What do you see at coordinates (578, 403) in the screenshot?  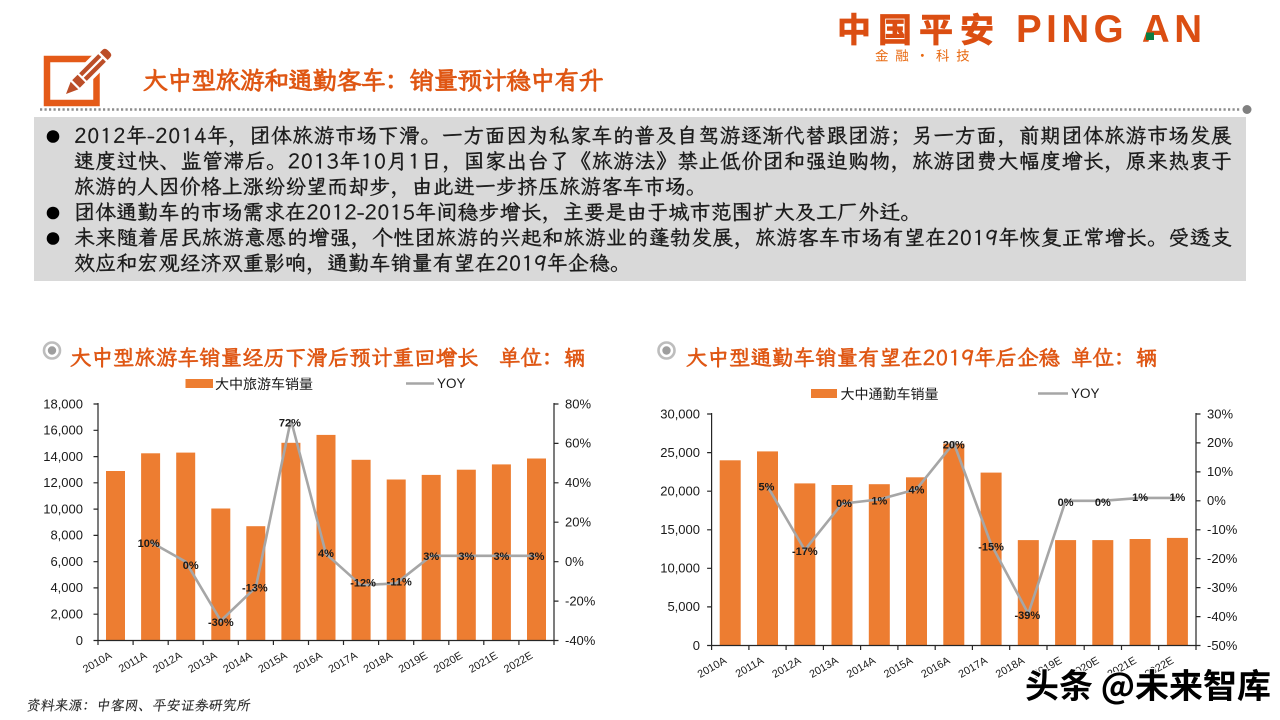 I see `svg-text: 80%` at bounding box center [578, 403].